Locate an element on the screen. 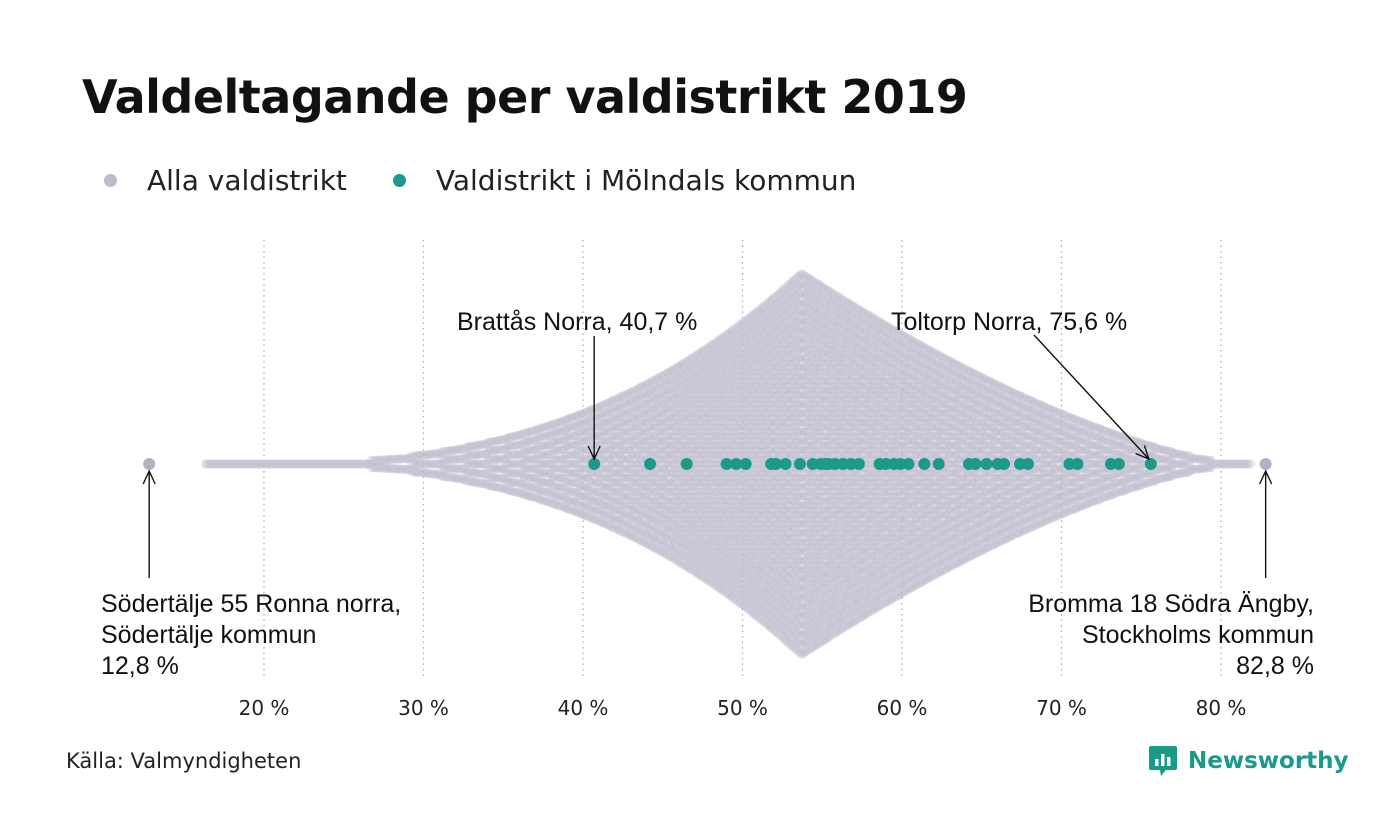  chart-title: Valdeltagande per valdistrikt 2019 is located at coordinates (525, 97).